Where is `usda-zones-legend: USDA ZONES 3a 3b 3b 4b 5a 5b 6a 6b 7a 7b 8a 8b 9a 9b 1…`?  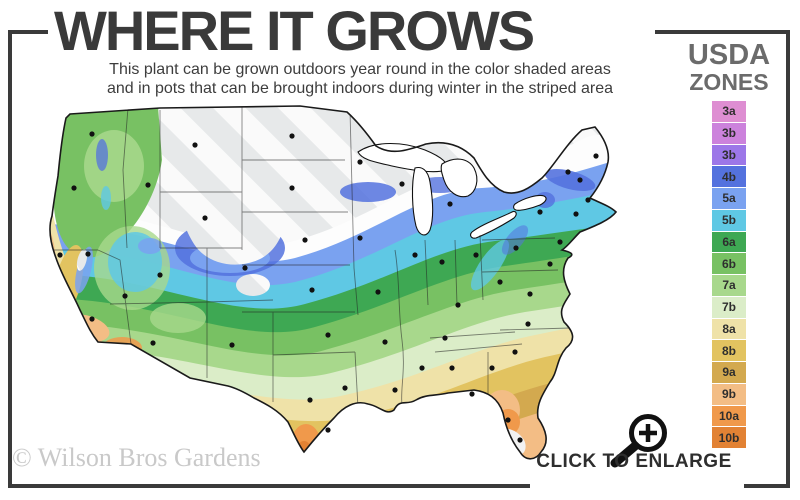 usda-zones-legend: USDA ZONES 3a 3b 3b 4b 5a 5b 6a 6b 7a 7b 8a 8b 9a 9b 1… is located at coordinates (729, 244).